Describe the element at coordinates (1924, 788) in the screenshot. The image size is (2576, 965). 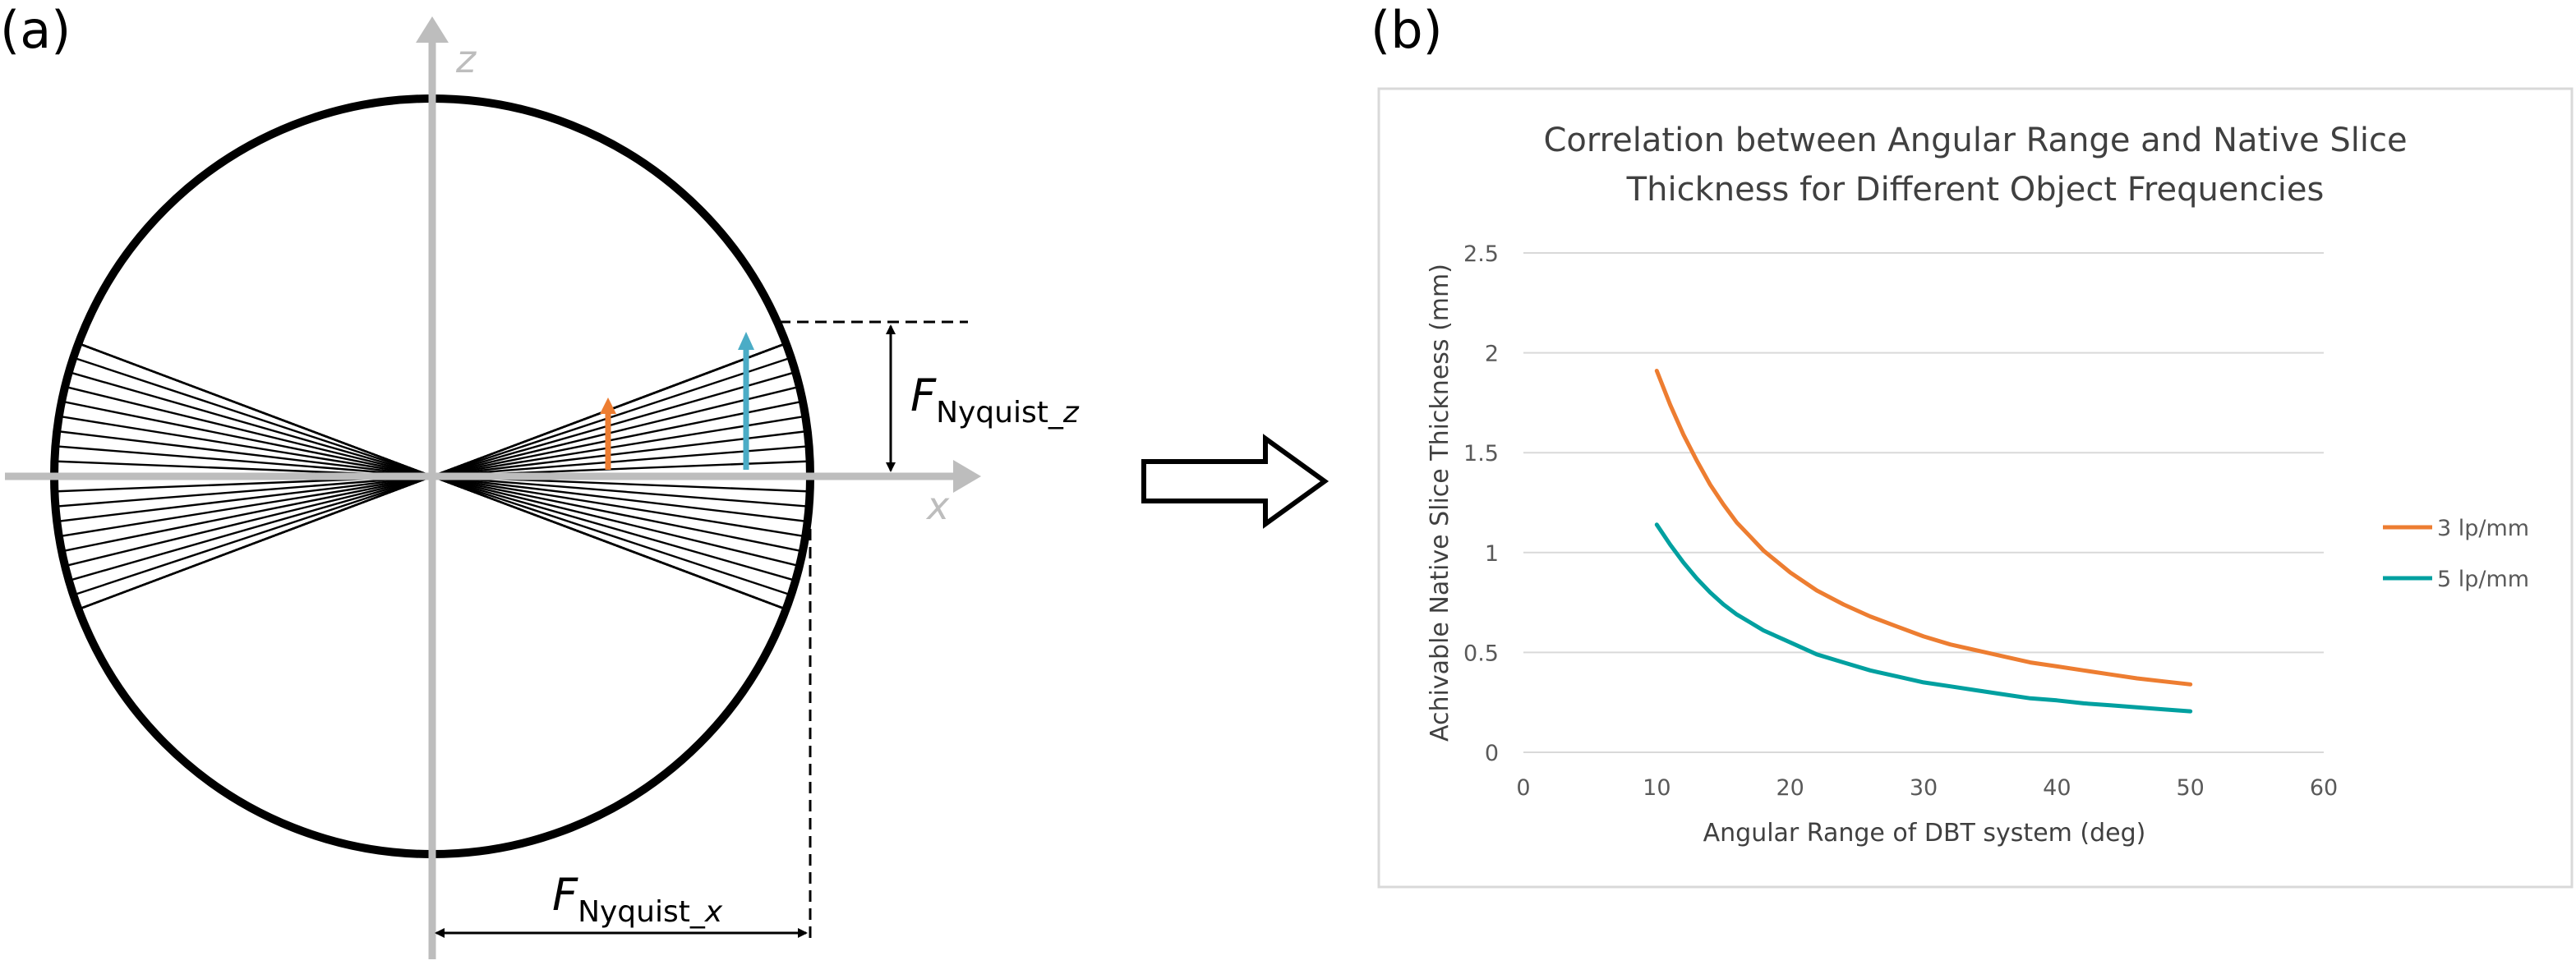
I see `x-tick-label: 30` at that location.